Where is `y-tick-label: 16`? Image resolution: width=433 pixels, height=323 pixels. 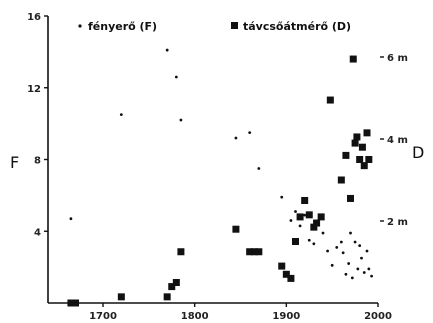
y-tick-label: 16 is located at coordinates (34, 17).